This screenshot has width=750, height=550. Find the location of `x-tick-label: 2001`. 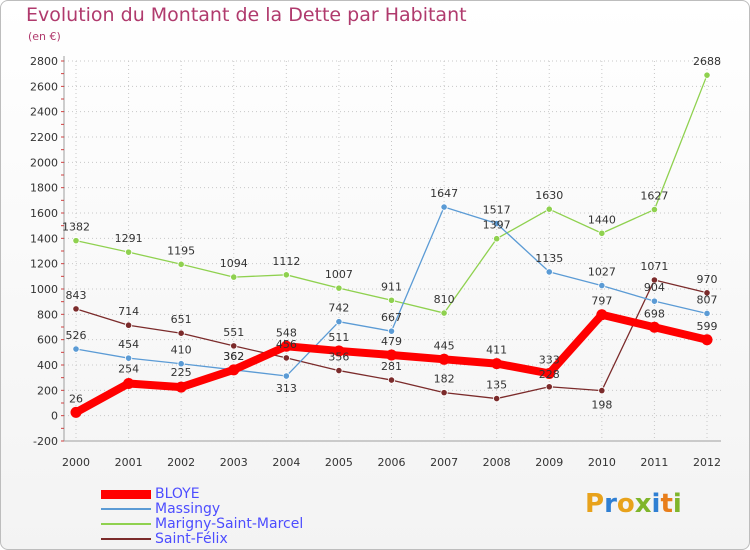

x-tick-label: 2001 is located at coordinates (129, 462).